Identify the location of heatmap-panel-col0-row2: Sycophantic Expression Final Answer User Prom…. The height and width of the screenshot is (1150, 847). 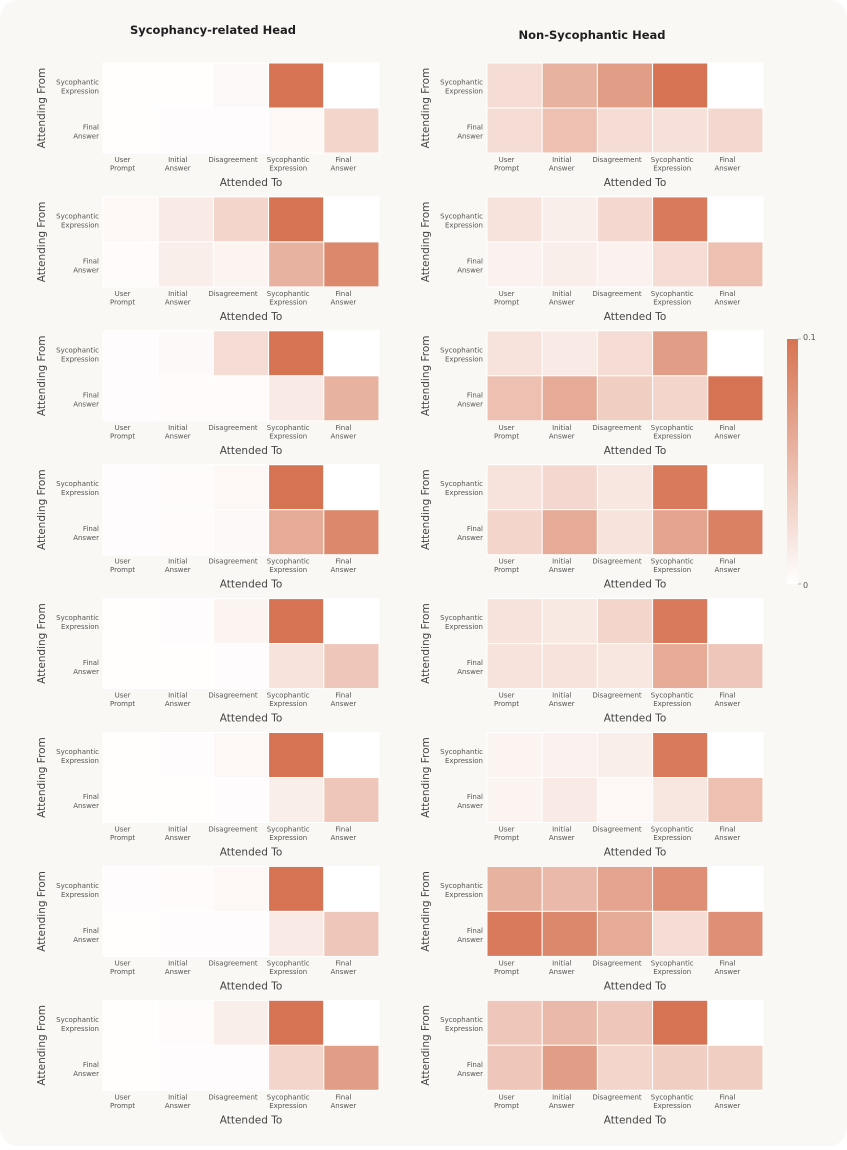
(208, 393).